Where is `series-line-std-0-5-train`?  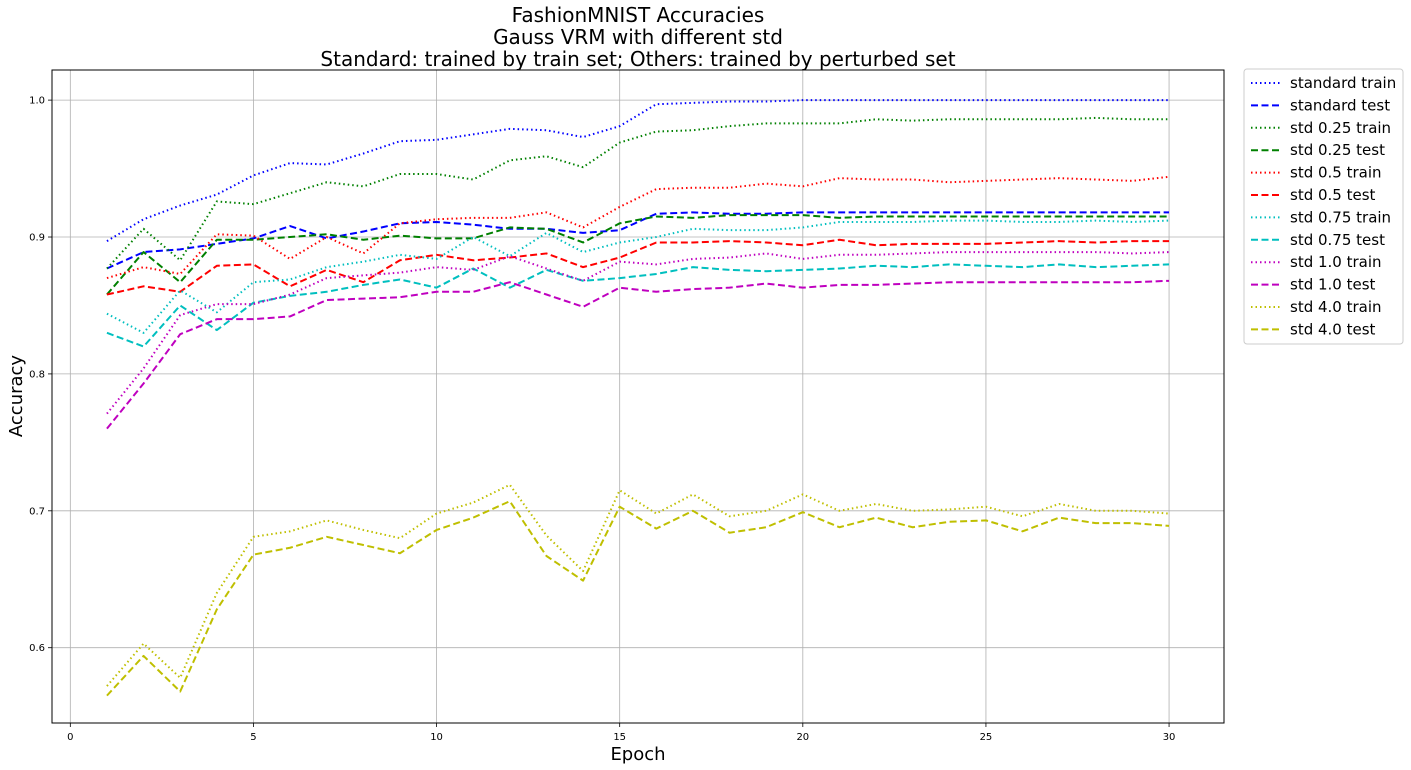
series-line-std-0-5-train is located at coordinates (638, 227).